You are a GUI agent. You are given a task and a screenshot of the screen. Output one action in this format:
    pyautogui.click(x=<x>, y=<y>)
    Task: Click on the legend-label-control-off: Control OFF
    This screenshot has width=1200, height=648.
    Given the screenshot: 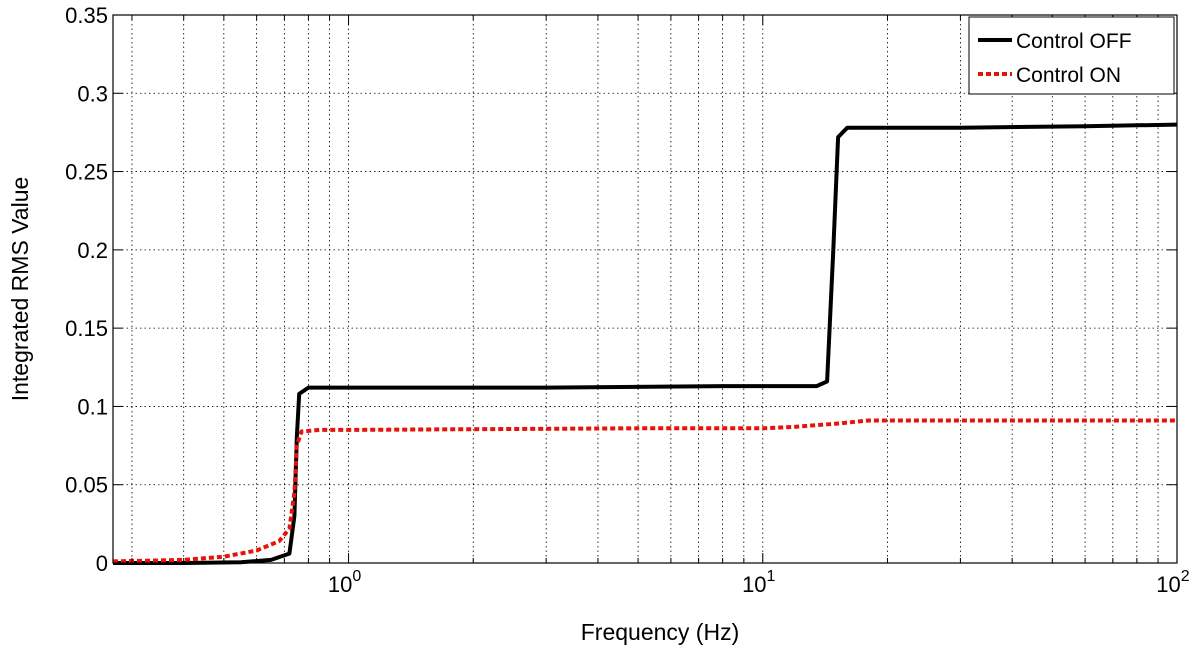 What is the action you would take?
    pyautogui.click(x=1074, y=41)
    